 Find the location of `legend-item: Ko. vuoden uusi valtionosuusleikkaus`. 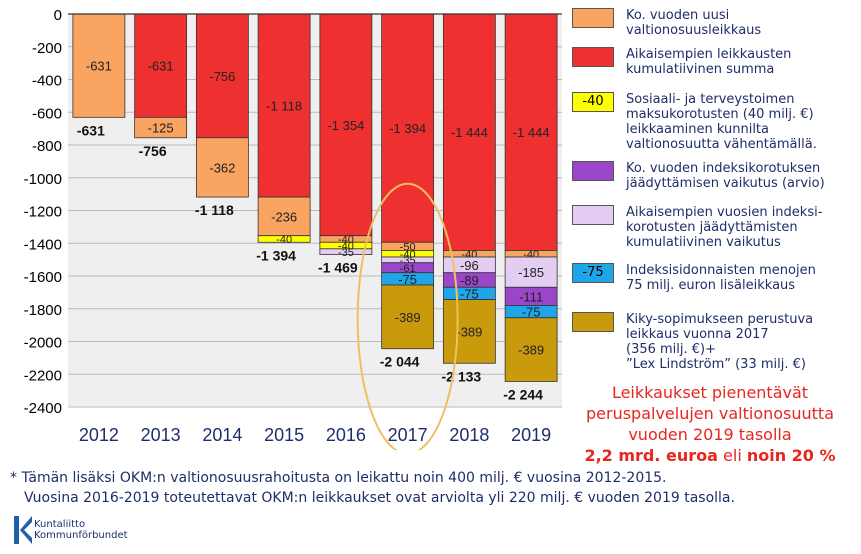

legend-item: Ko. vuoden uusi valtionosuusleikkaus is located at coordinates (666, 23).